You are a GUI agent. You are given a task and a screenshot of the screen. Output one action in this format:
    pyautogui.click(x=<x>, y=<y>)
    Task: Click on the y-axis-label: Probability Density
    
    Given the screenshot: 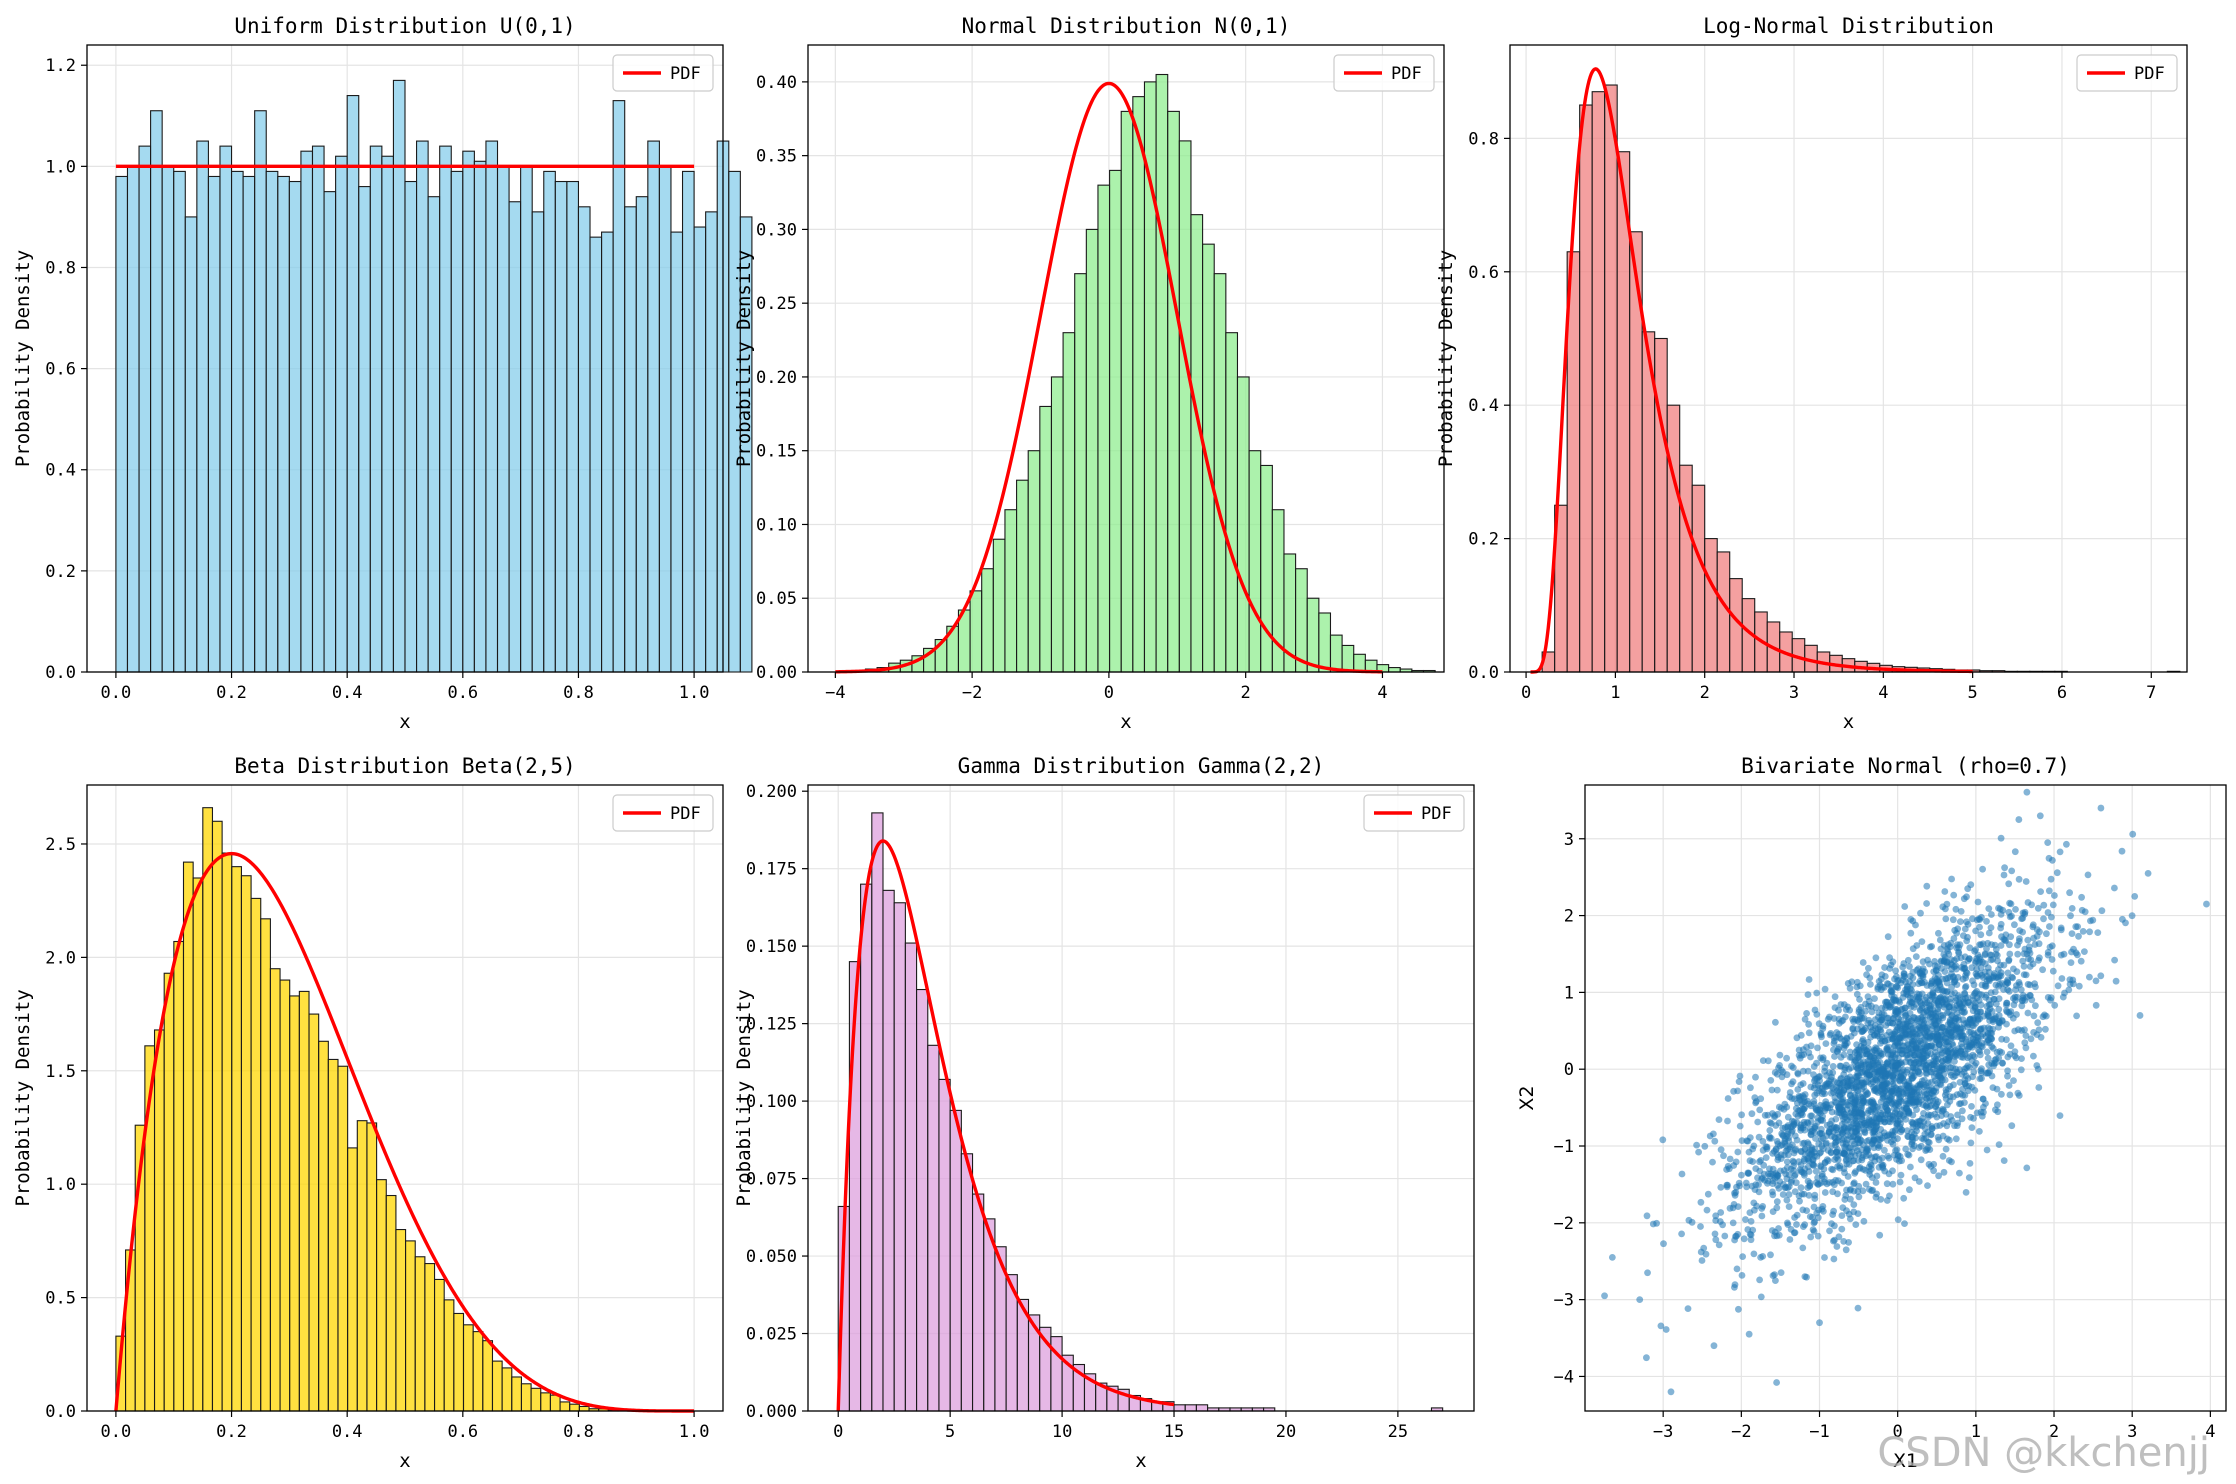 What is the action you would take?
    pyautogui.click(x=744, y=358)
    